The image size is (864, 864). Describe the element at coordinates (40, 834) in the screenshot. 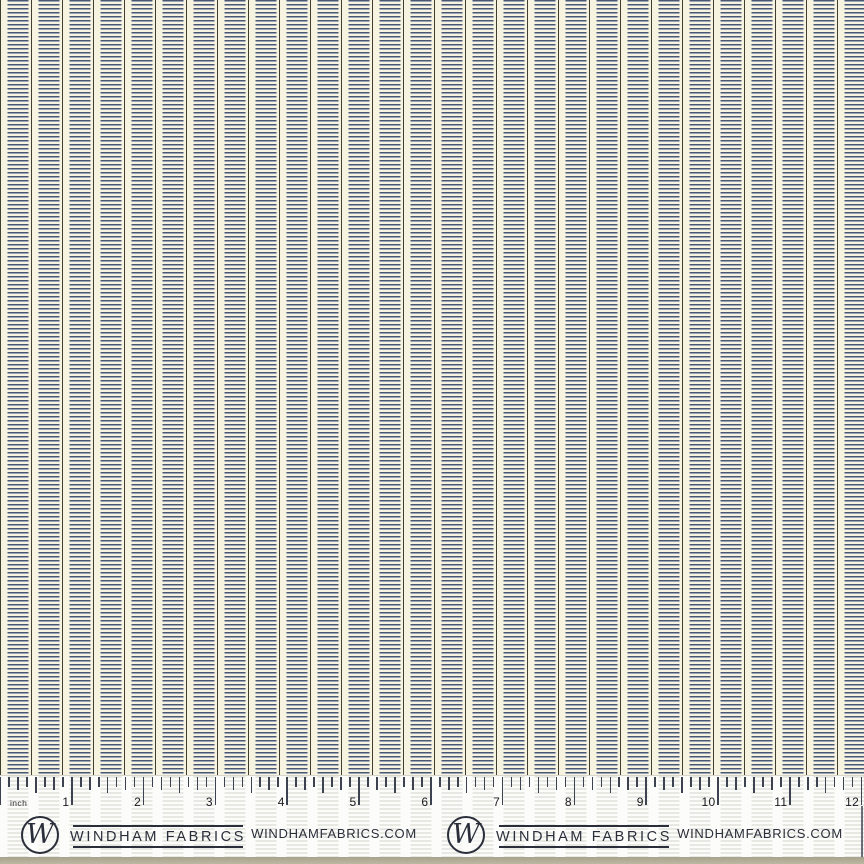

I see `monogram-w-icon: W` at that location.